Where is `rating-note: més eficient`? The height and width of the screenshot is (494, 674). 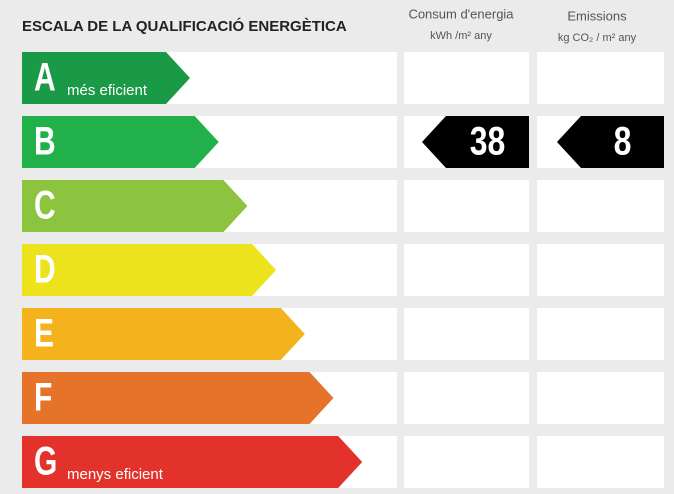
rating-note: més eficient is located at coordinates (107, 90).